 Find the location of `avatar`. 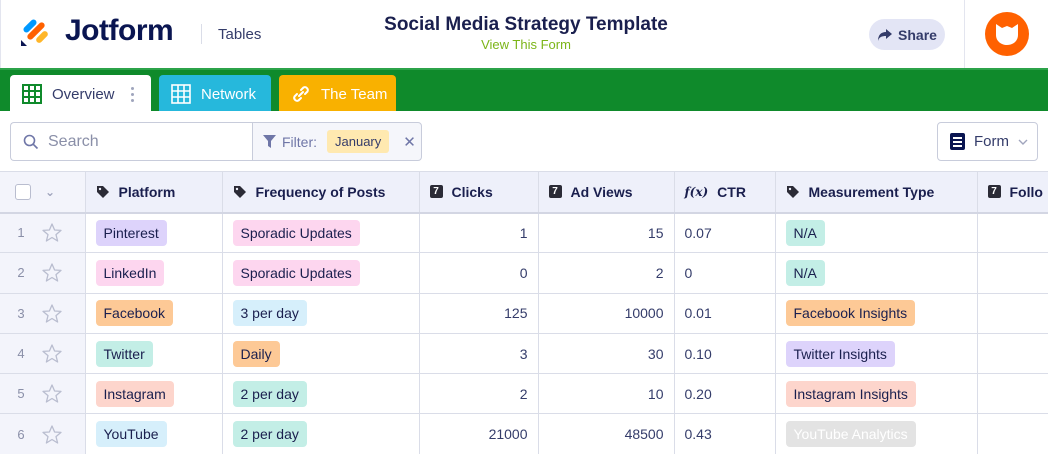

avatar is located at coordinates (1007, 34).